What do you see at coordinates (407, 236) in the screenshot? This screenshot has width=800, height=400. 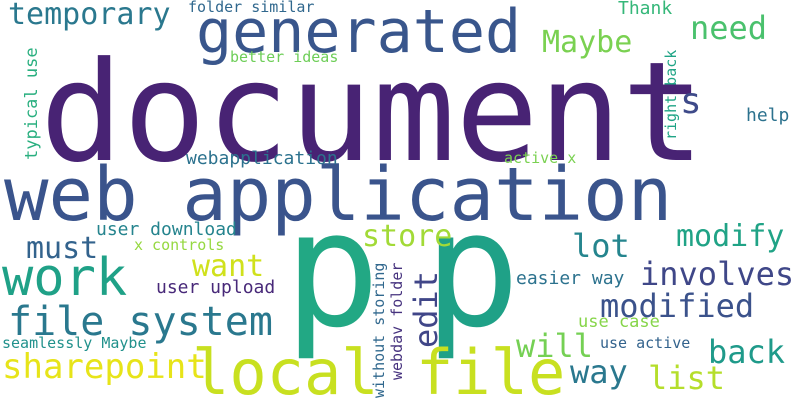 I see `word-store: store` at bounding box center [407, 236].